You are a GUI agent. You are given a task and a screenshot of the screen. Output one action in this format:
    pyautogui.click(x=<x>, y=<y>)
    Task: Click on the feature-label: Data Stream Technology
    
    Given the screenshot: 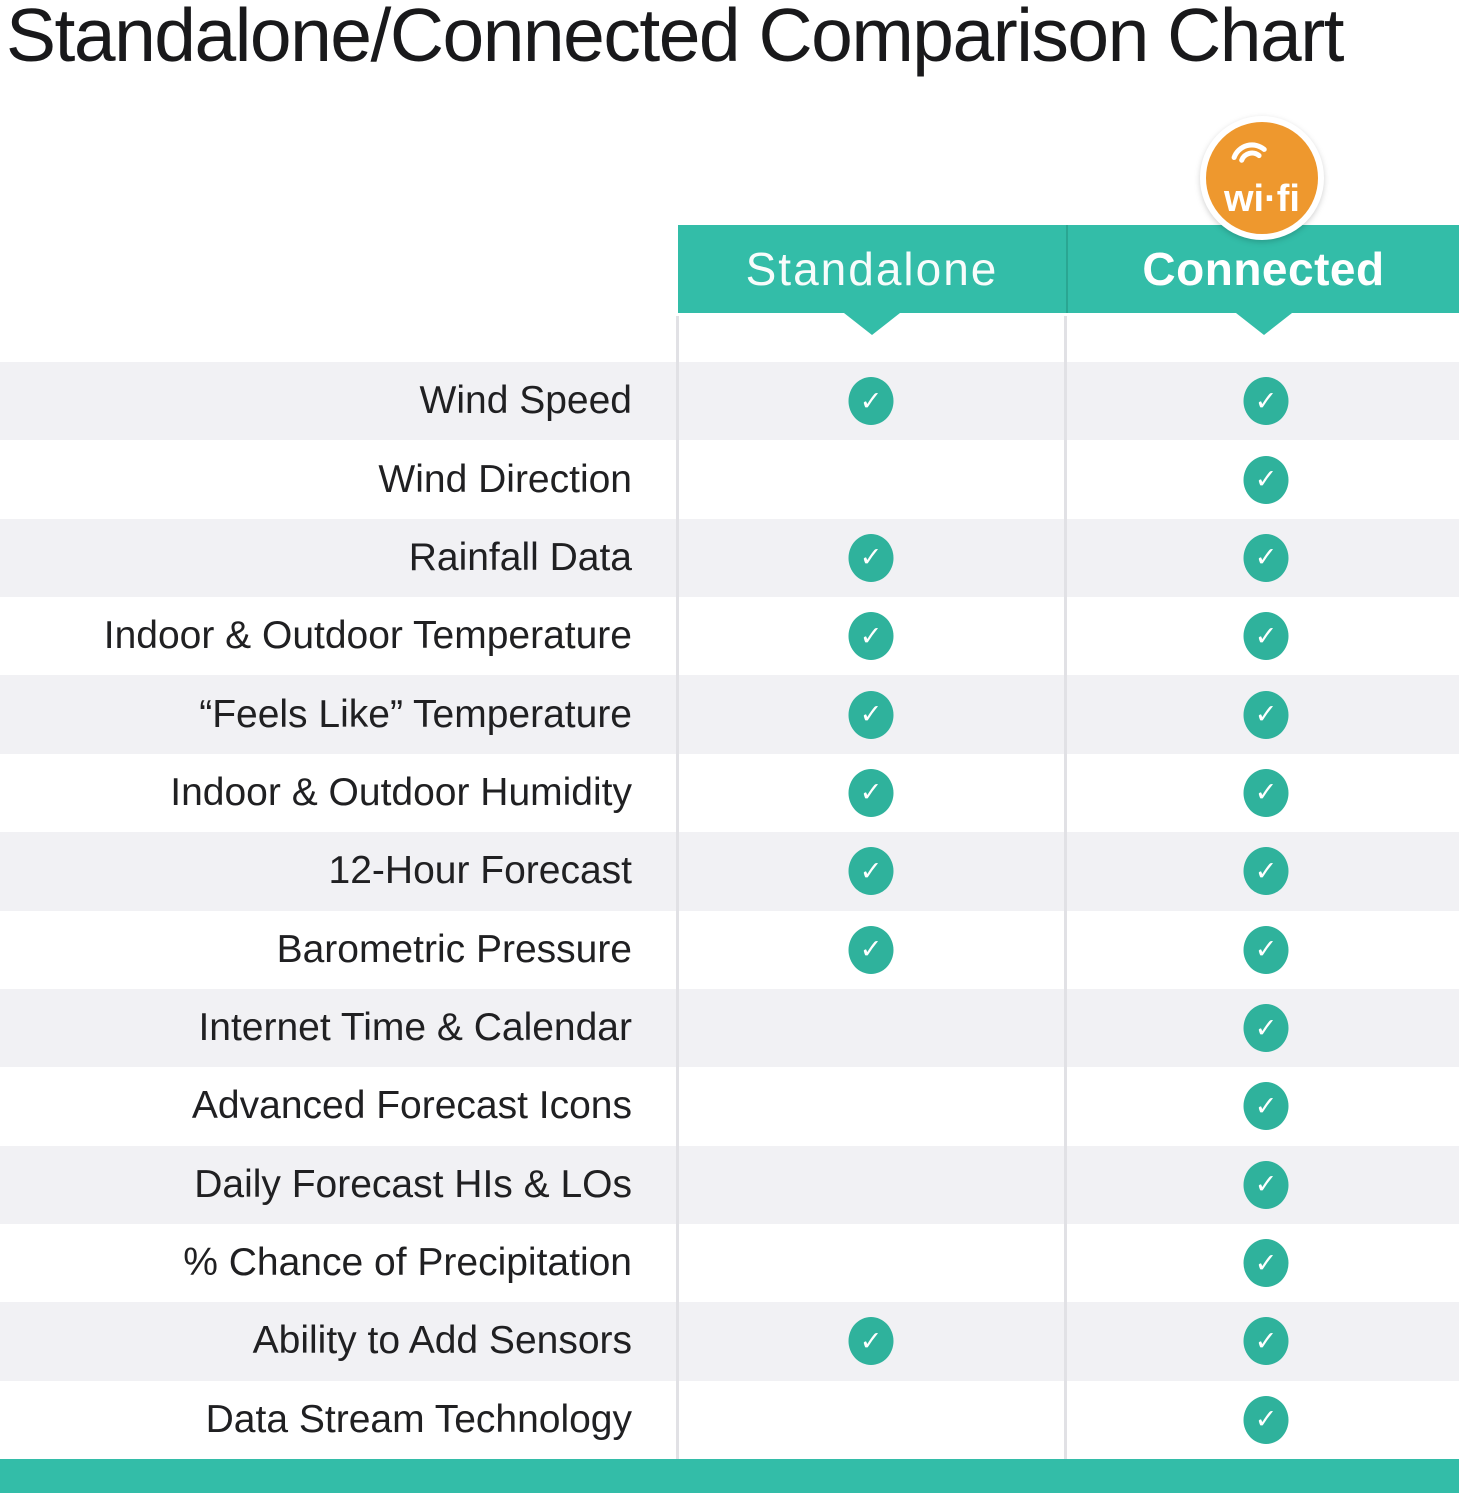 What is the action you would take?
    pyautogui.click(x=418, y=1419)
    